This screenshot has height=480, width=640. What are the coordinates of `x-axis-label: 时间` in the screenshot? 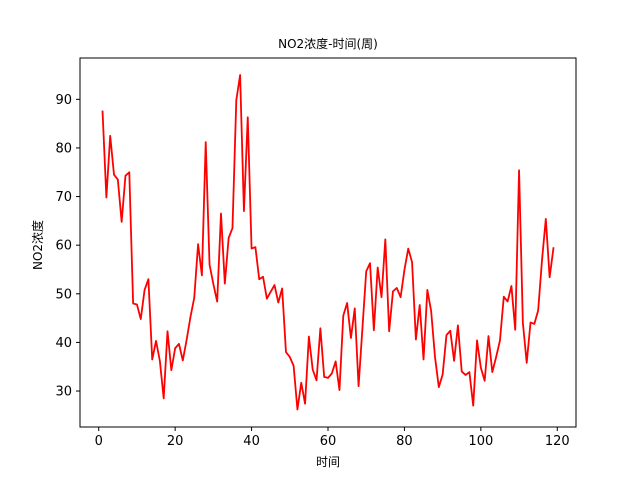 It's located at (328, 462).